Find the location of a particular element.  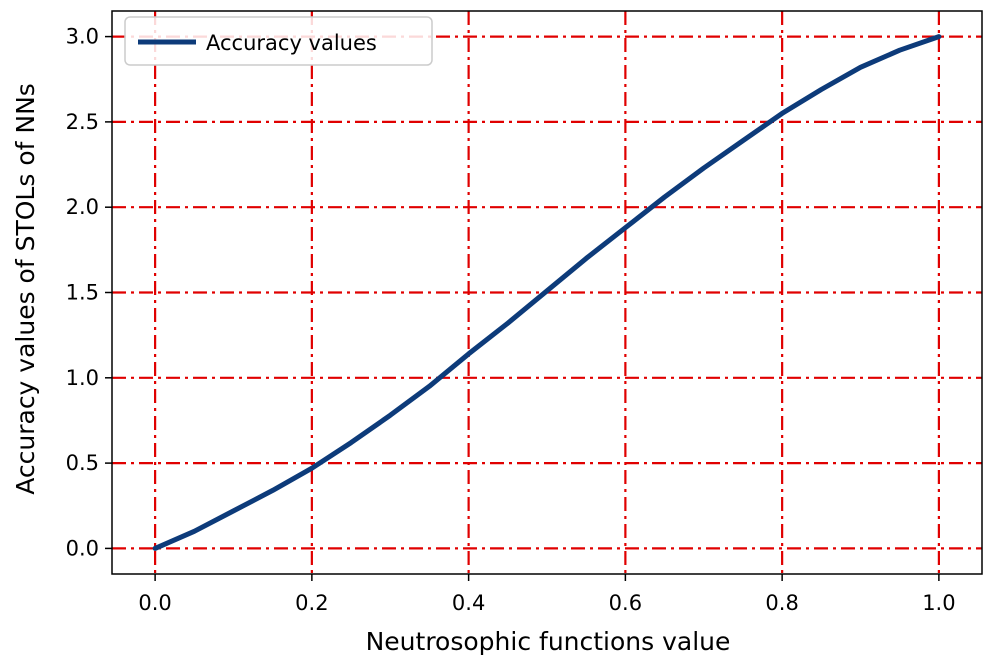

x-tick-label-2: 0.4 is located at coordinates (468, 603).